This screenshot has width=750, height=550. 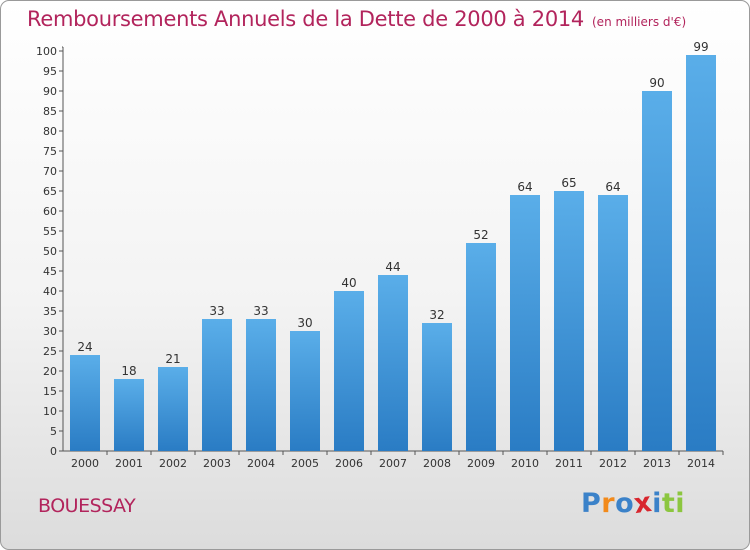 What do you see at coordinates (46, 51) in the screenshot?
I see `y-tick-label: 100` at bounding box center [46, 51].